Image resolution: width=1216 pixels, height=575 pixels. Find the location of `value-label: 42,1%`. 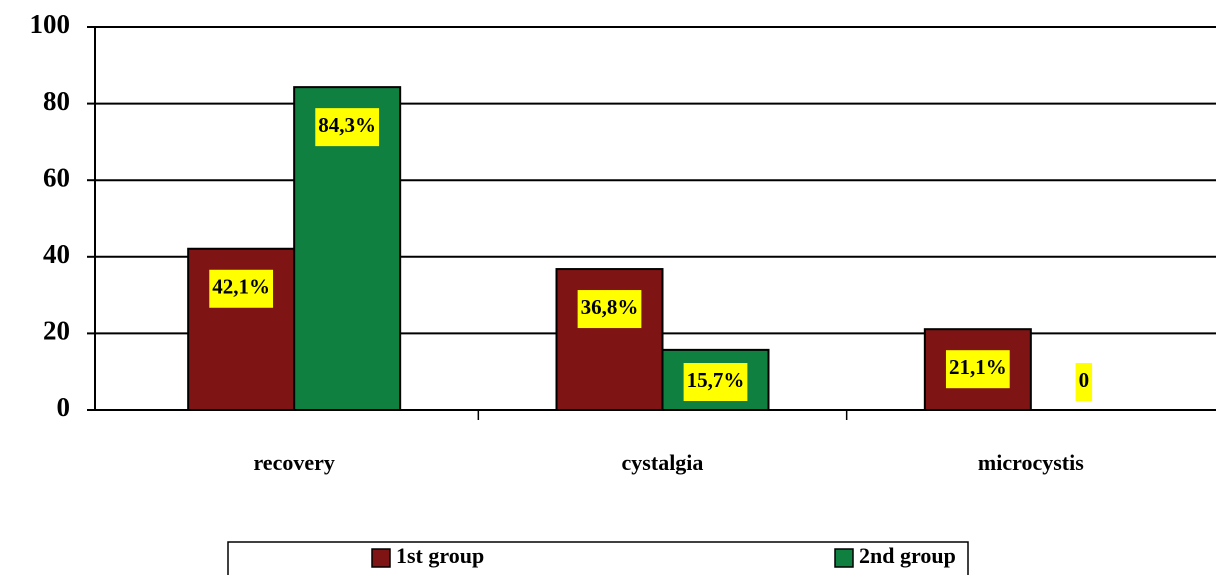

value-label: 42,1% is located at coordinates (241, 287).